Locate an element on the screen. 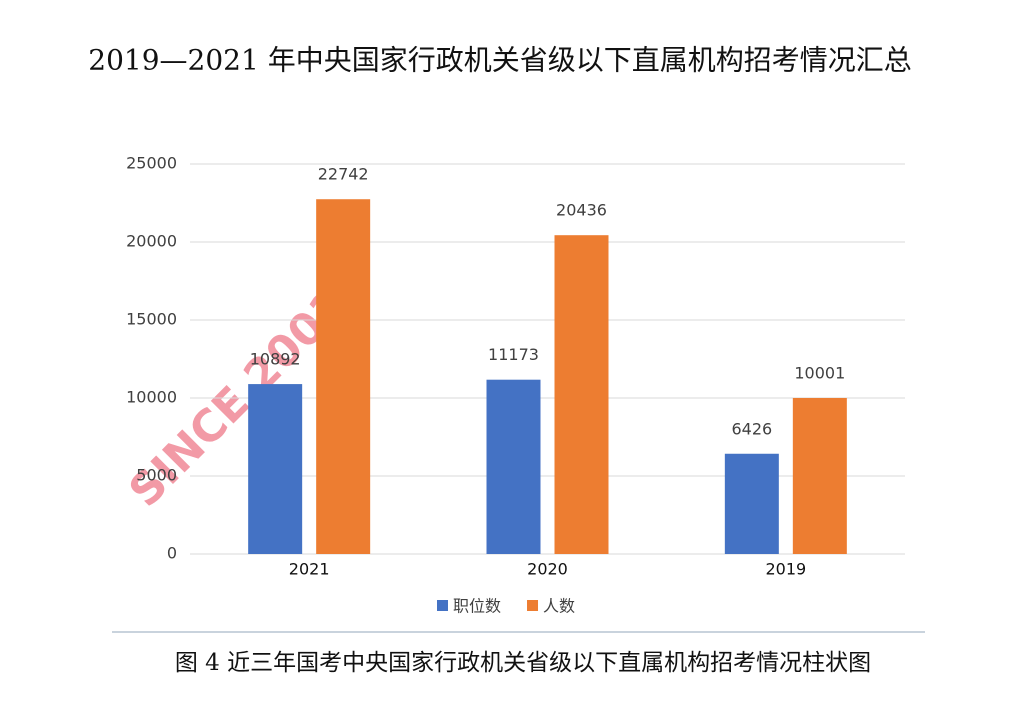 Image resolution: width=1017 pixels, height=713 pixels. x-tick-label: 2020 is located at coordinates (547, 569).